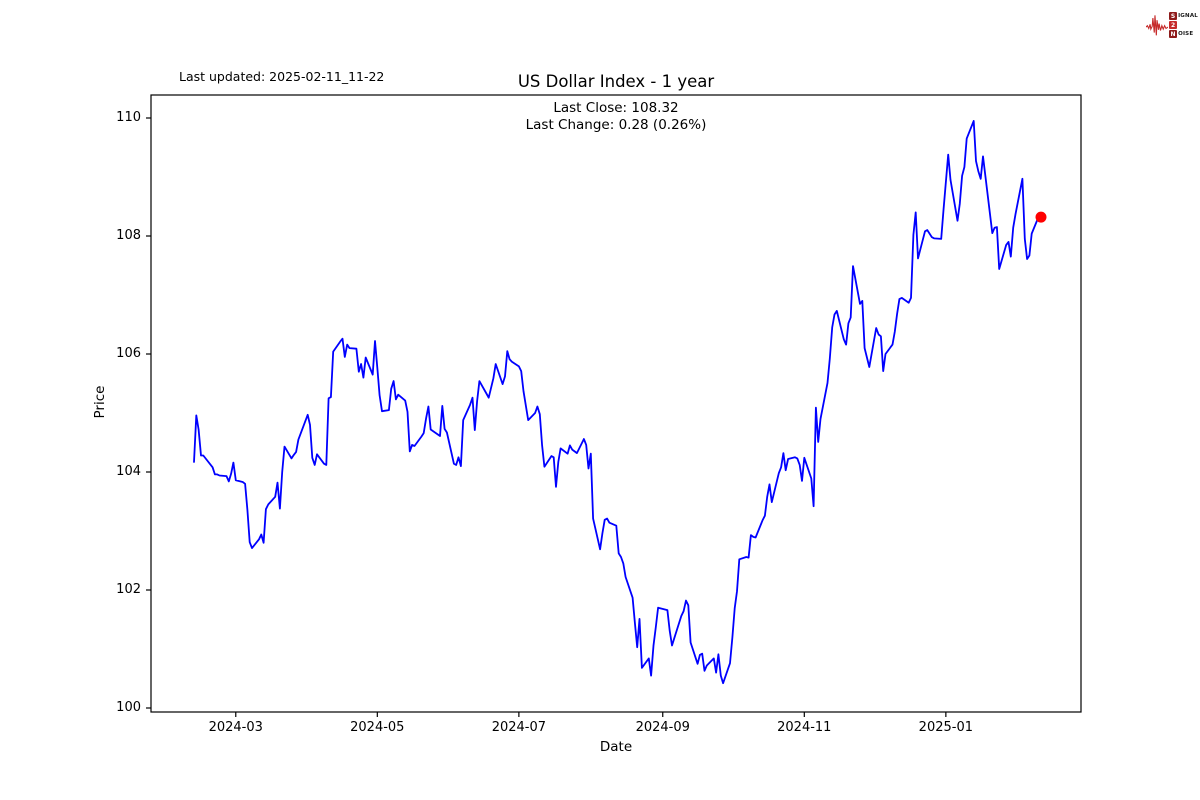 The image size is (1200, 800). Describe the element at coordinates (282, 76) in the screenshot. I see `last-updated-annotation: Last updated: 2025-02-11_11-22` at that location.